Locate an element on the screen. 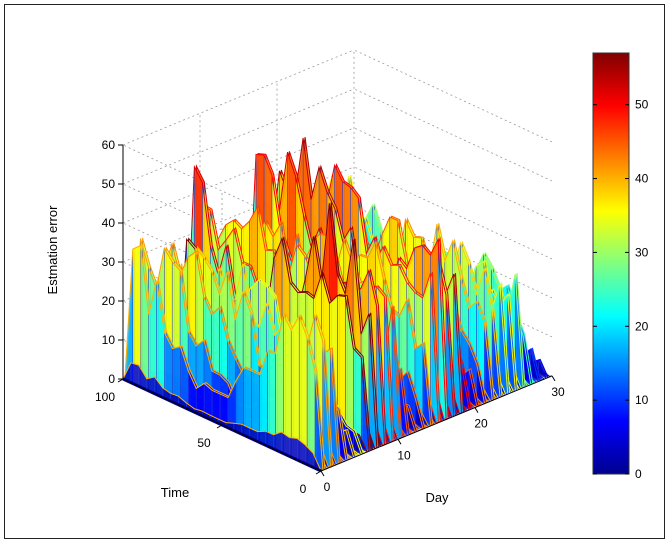 This screenshot has width=671, height=545. y-tick-label: 100 is located at coordinates (105, 397).